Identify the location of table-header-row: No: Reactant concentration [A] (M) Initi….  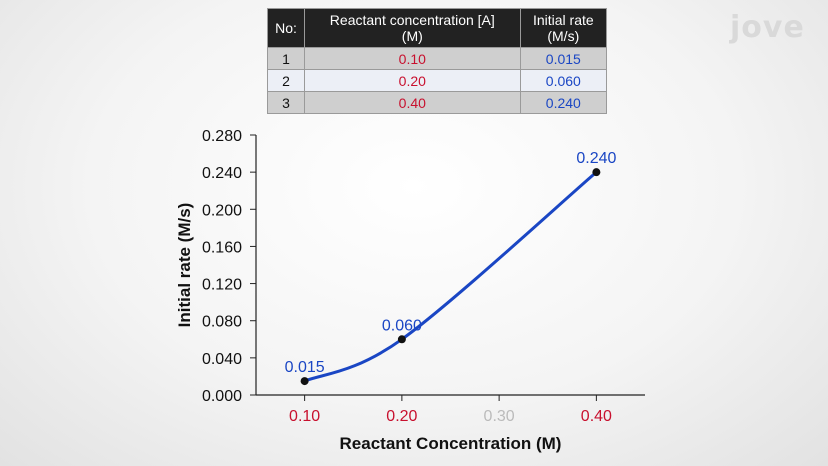
(437, 28).